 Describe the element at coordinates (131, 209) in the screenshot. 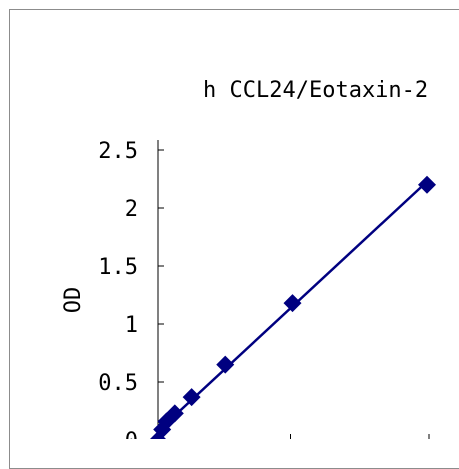

I see `y-tick-label: 2` at that location.